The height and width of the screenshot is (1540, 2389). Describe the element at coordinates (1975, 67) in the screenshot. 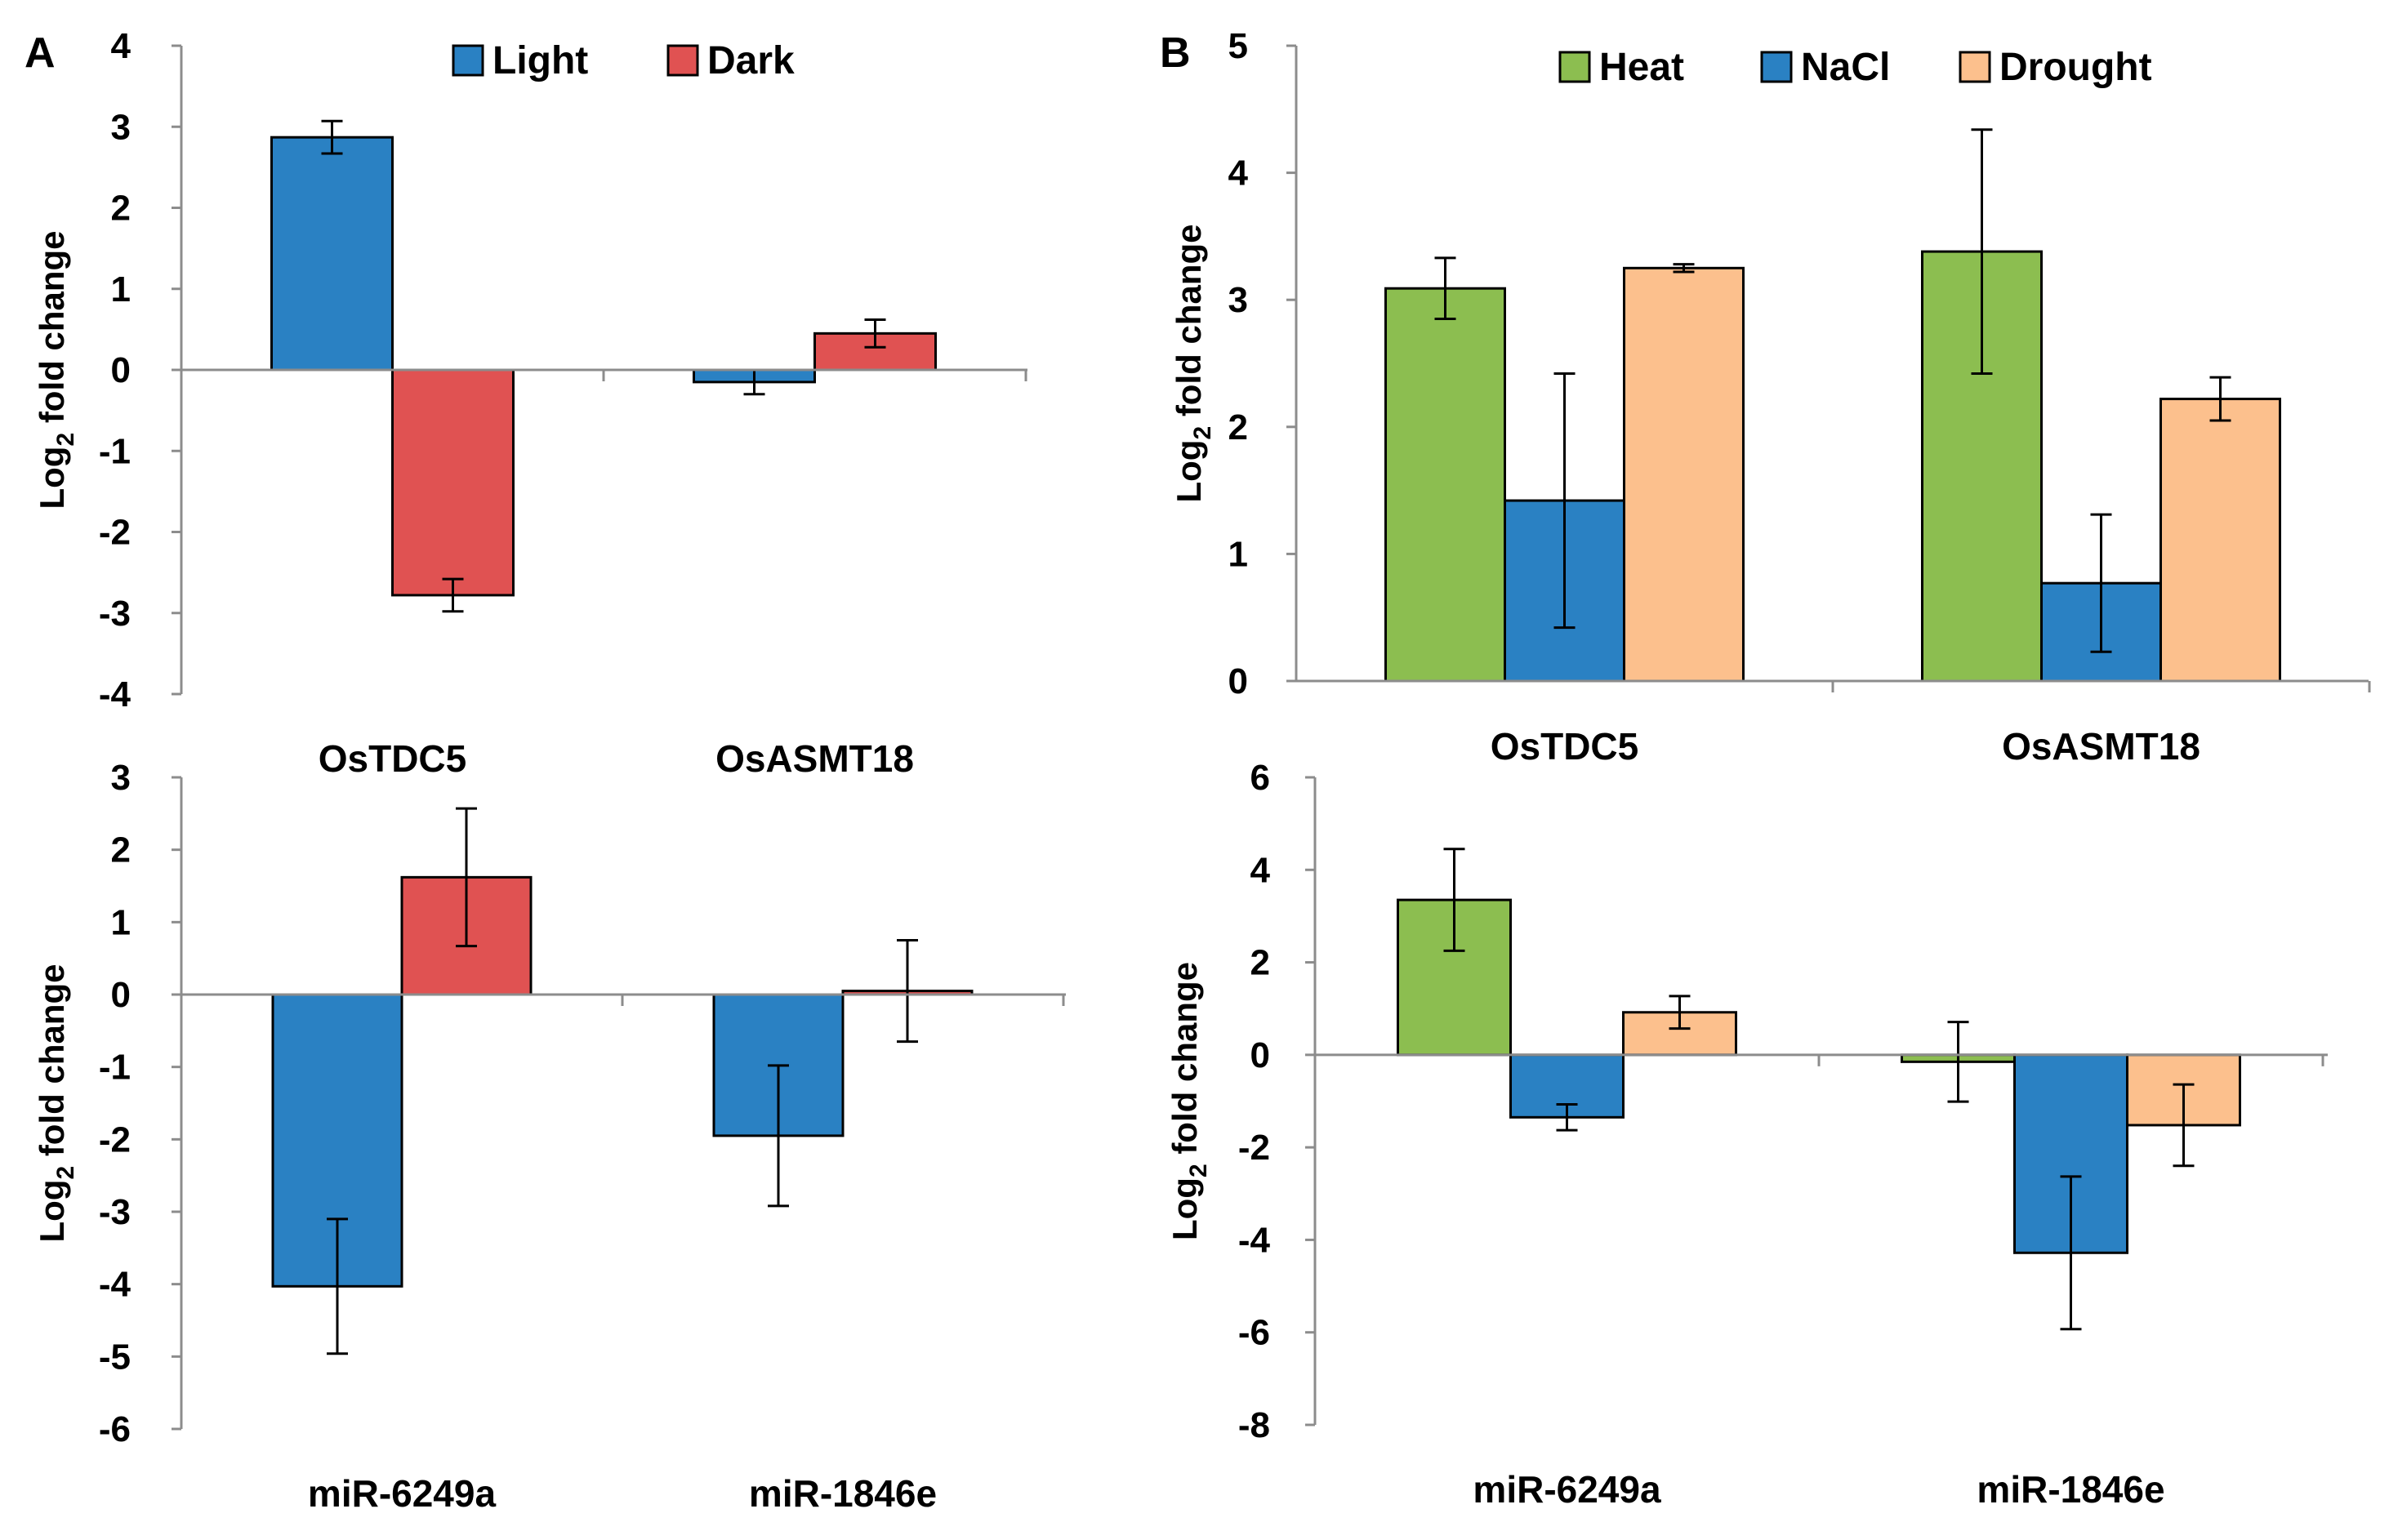

I see `b-top-legend-swatch-drought` at that location.